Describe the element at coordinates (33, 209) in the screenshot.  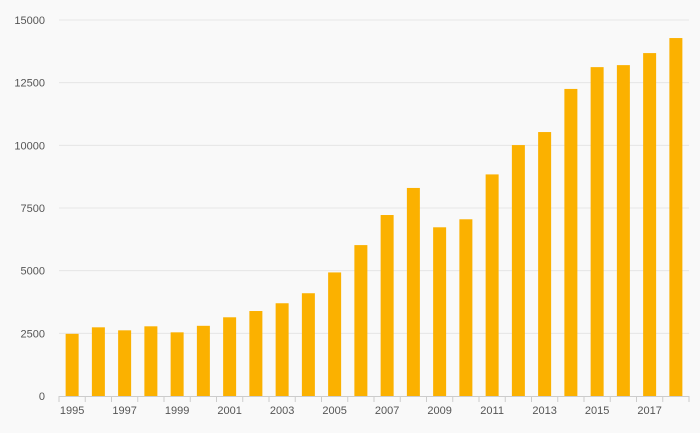
I see `y-tick-label-7500: 7500` at that location.